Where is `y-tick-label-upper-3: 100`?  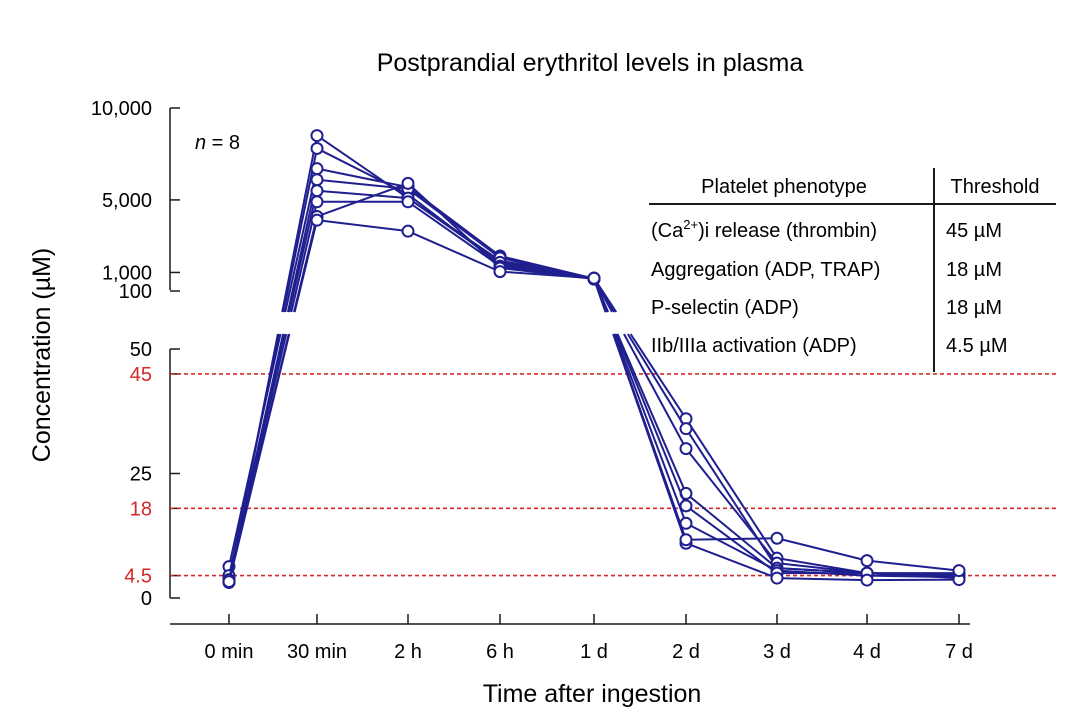 y-tick-label-upper-3: 100 is located at coordinates (135, 292).